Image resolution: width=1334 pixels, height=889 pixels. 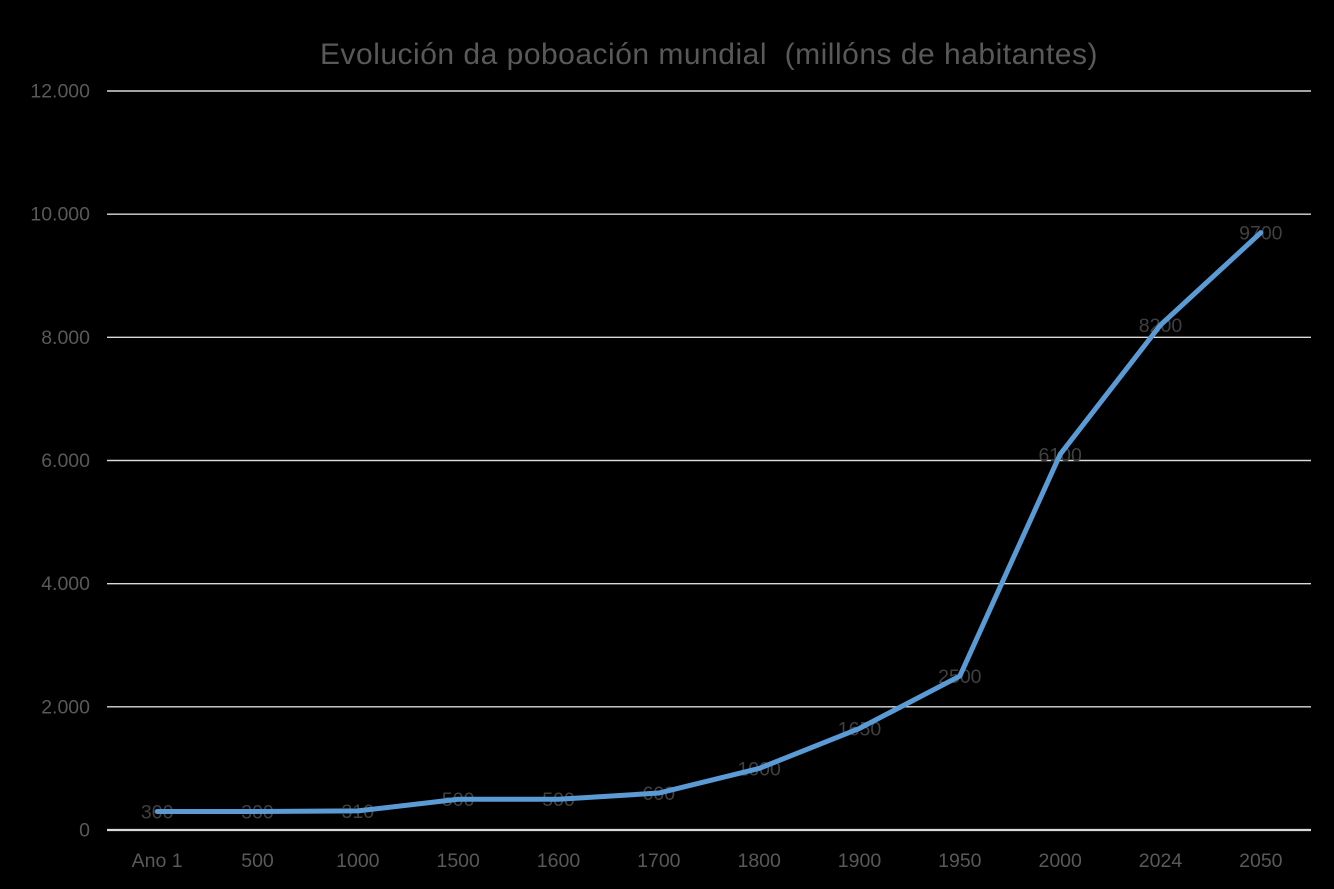 I want to click on y-tick-label: 0, so click(x=84, y=831).